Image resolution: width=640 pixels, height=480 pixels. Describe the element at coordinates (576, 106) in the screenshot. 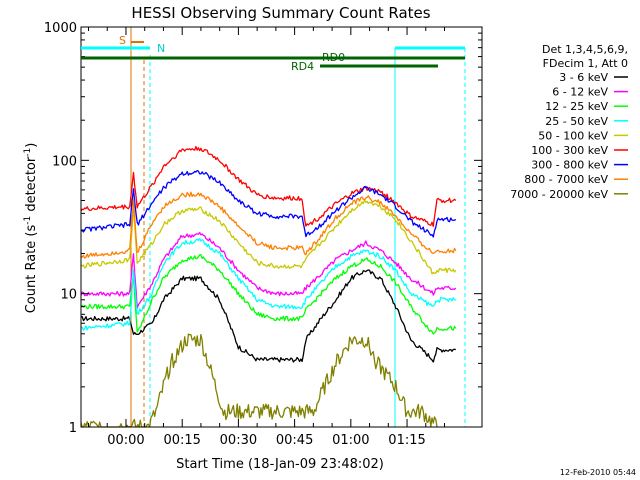

I see `legend-entry-label: 12 - 25 keV` at that location.